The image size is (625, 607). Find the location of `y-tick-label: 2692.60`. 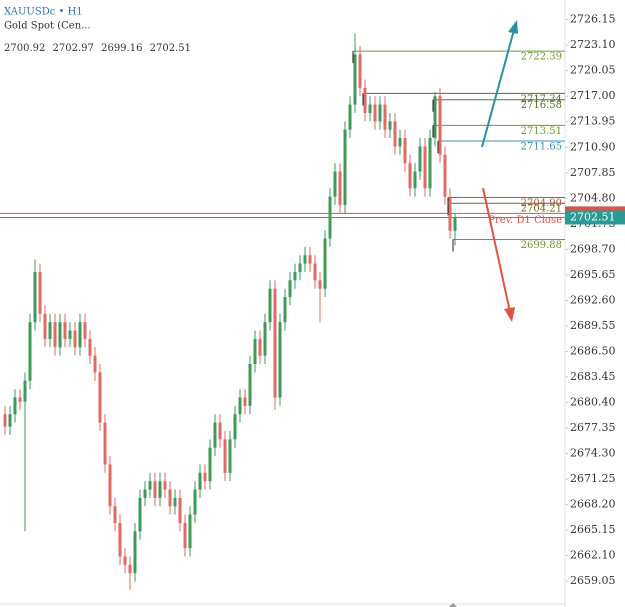

y-tick-label: 2692.60 is located at coordinates (593, 299).